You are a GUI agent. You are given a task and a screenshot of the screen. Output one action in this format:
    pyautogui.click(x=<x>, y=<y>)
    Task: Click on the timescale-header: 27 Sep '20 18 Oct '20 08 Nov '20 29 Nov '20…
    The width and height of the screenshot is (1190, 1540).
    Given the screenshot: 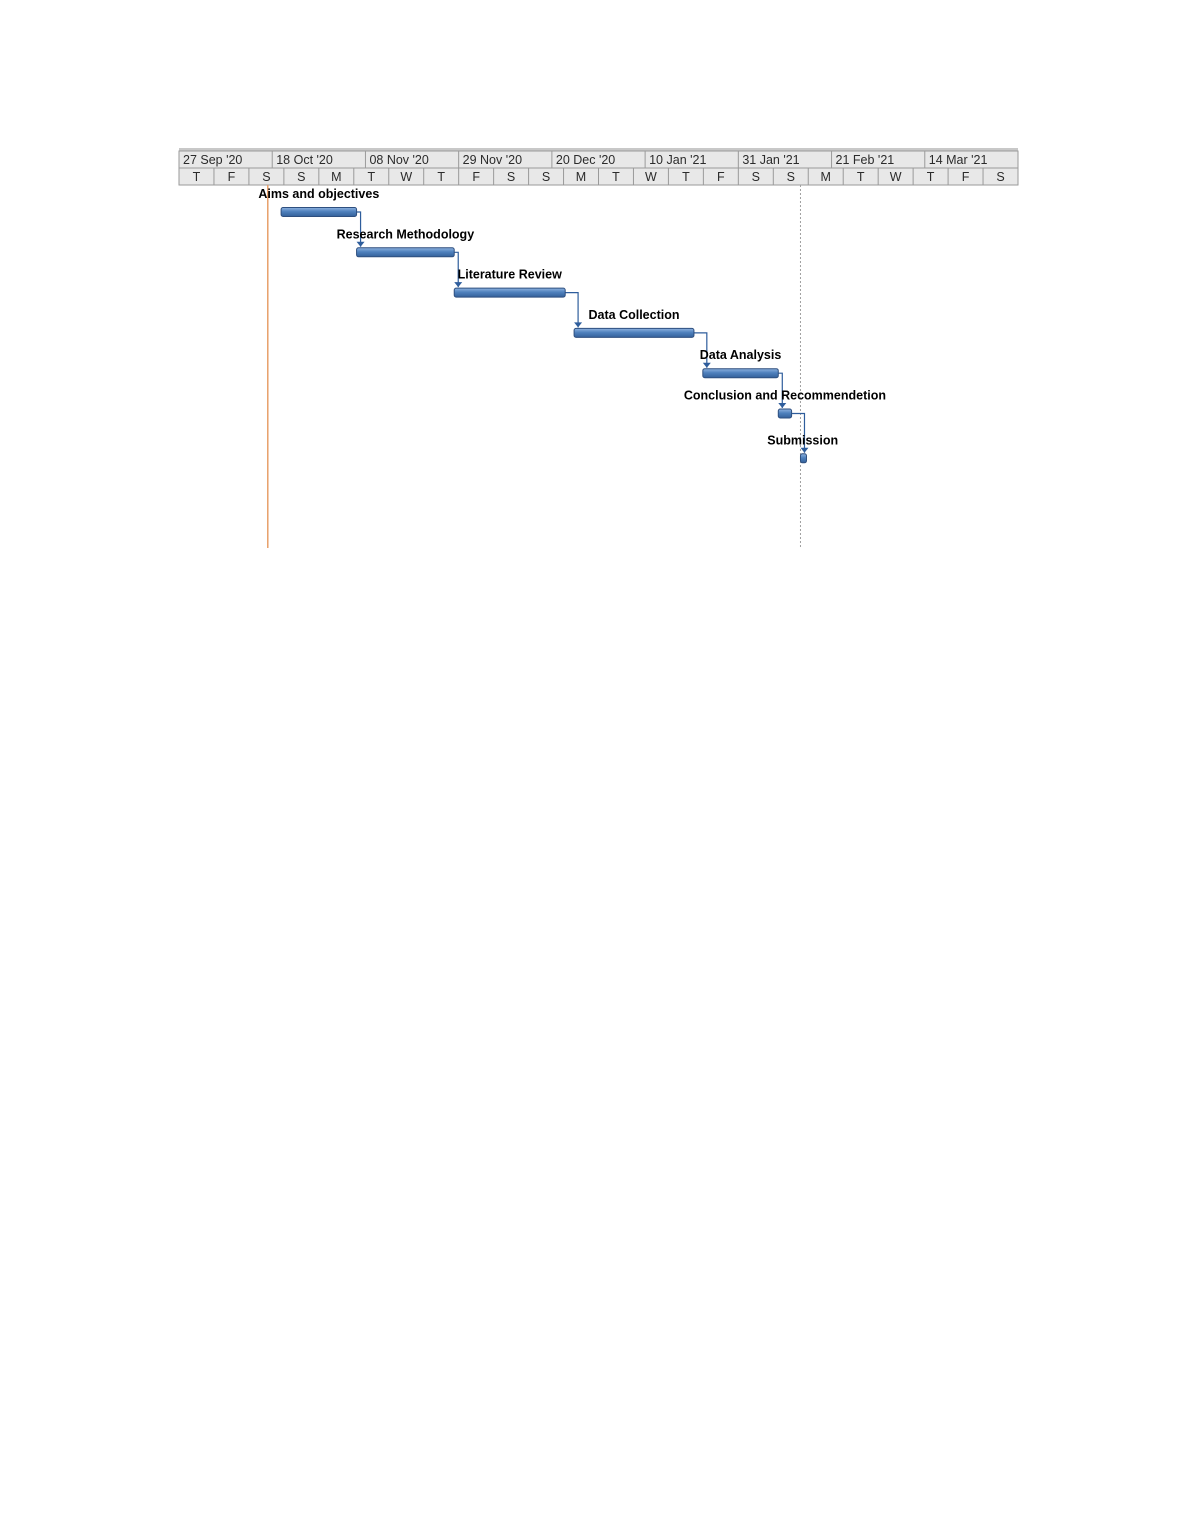 What is the action you would take?
    pyautogui.click(x=598, y=167)
    